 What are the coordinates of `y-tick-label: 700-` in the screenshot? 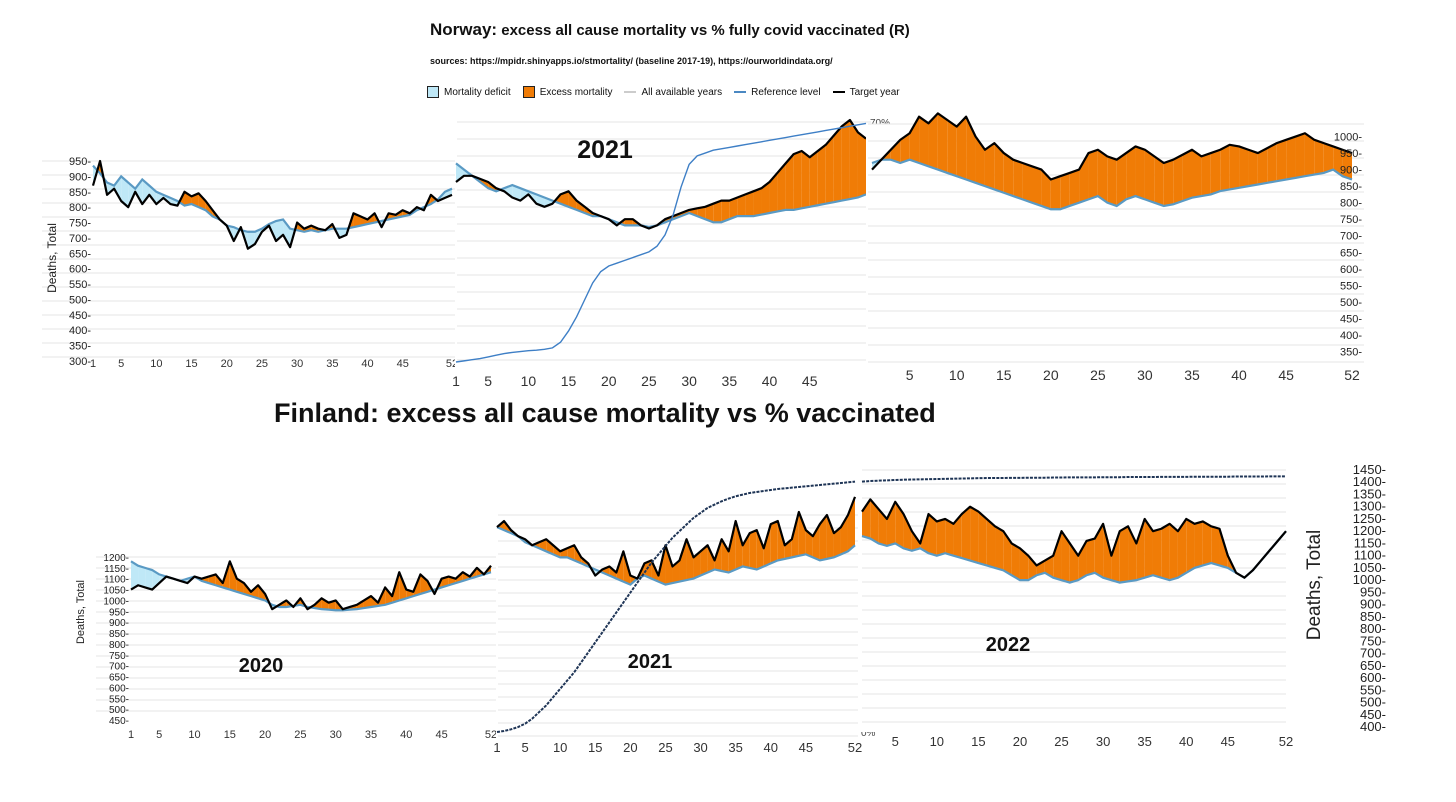 It's located at (1373, 653).